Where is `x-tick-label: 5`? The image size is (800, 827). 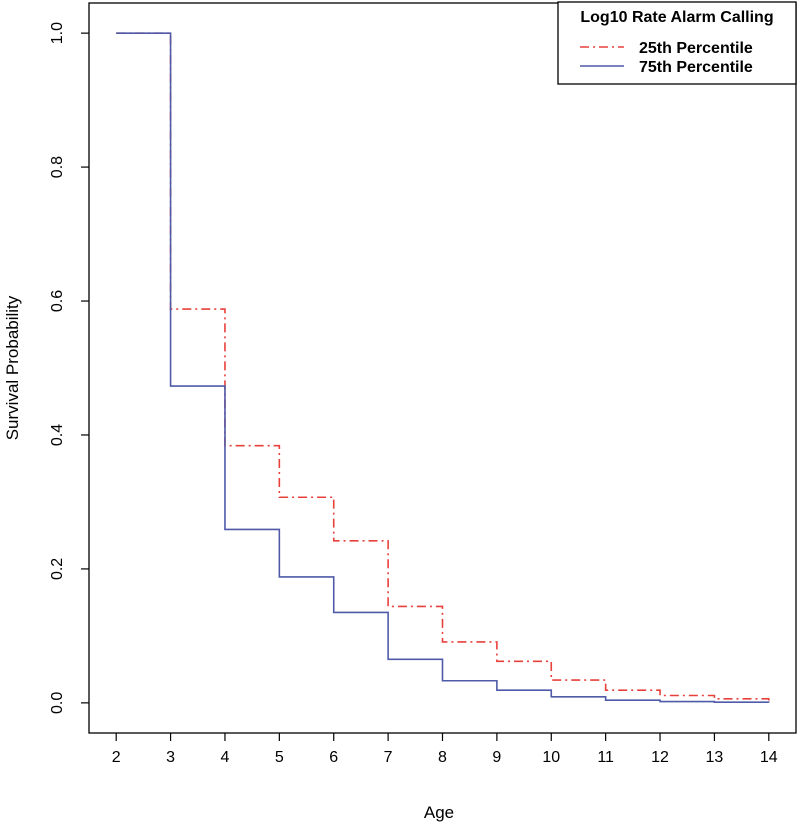
x-tick-label: 5 is located at coordinates (279, 757).